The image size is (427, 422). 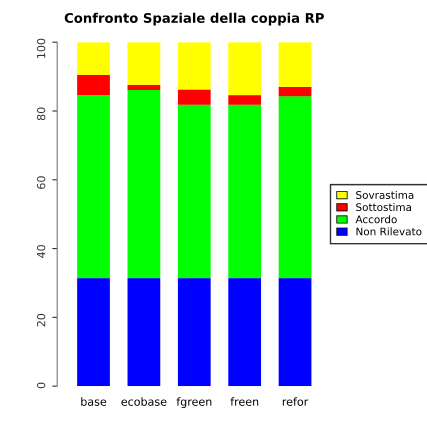 I want to click on y-tick-label: 60, so click(x=41, y=182).